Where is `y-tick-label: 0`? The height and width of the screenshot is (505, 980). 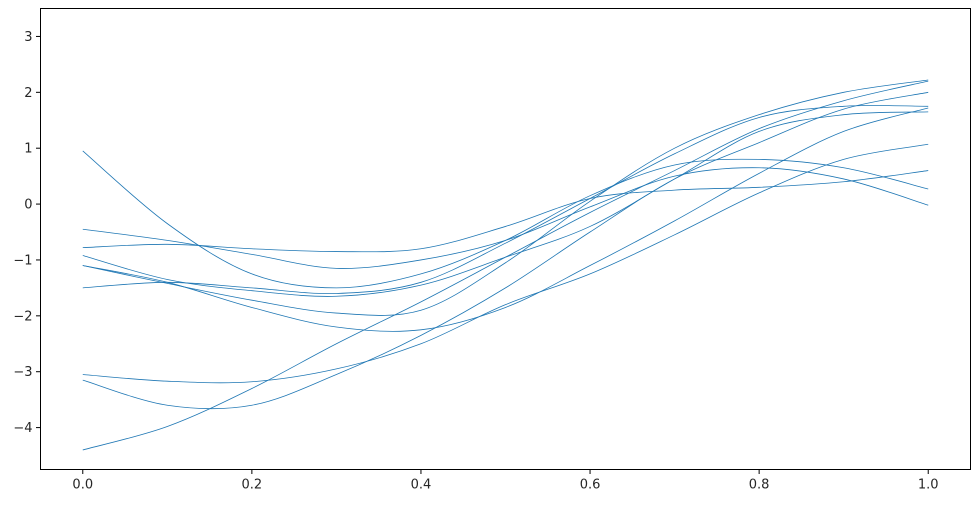
y-tick-label: 0 is located at coordinates (28, 205).